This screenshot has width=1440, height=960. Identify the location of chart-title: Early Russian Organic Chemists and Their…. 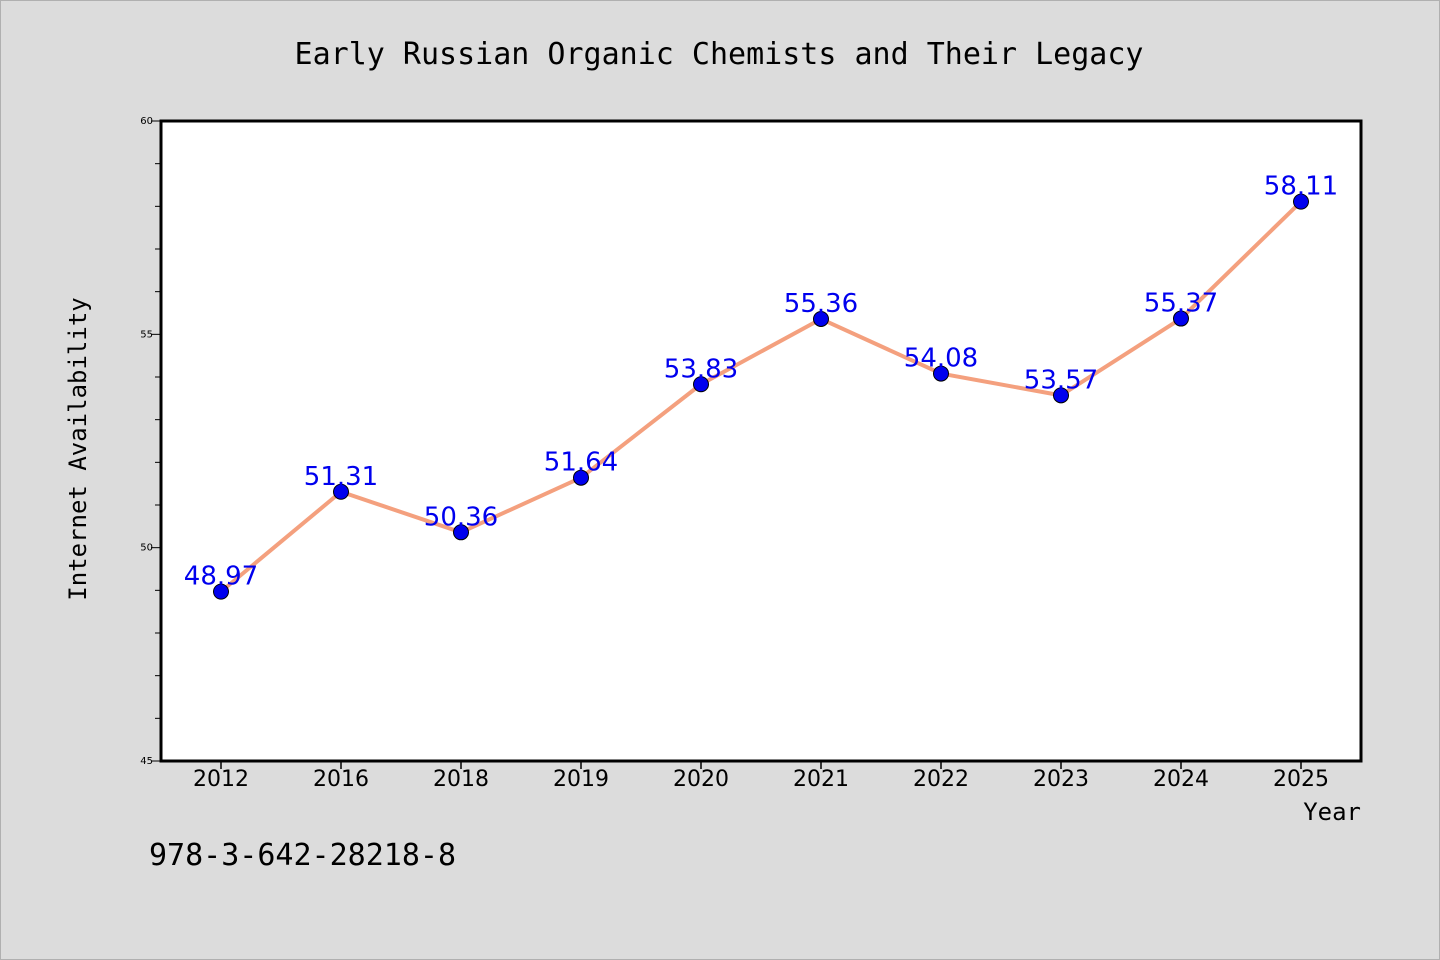
(719, 54).